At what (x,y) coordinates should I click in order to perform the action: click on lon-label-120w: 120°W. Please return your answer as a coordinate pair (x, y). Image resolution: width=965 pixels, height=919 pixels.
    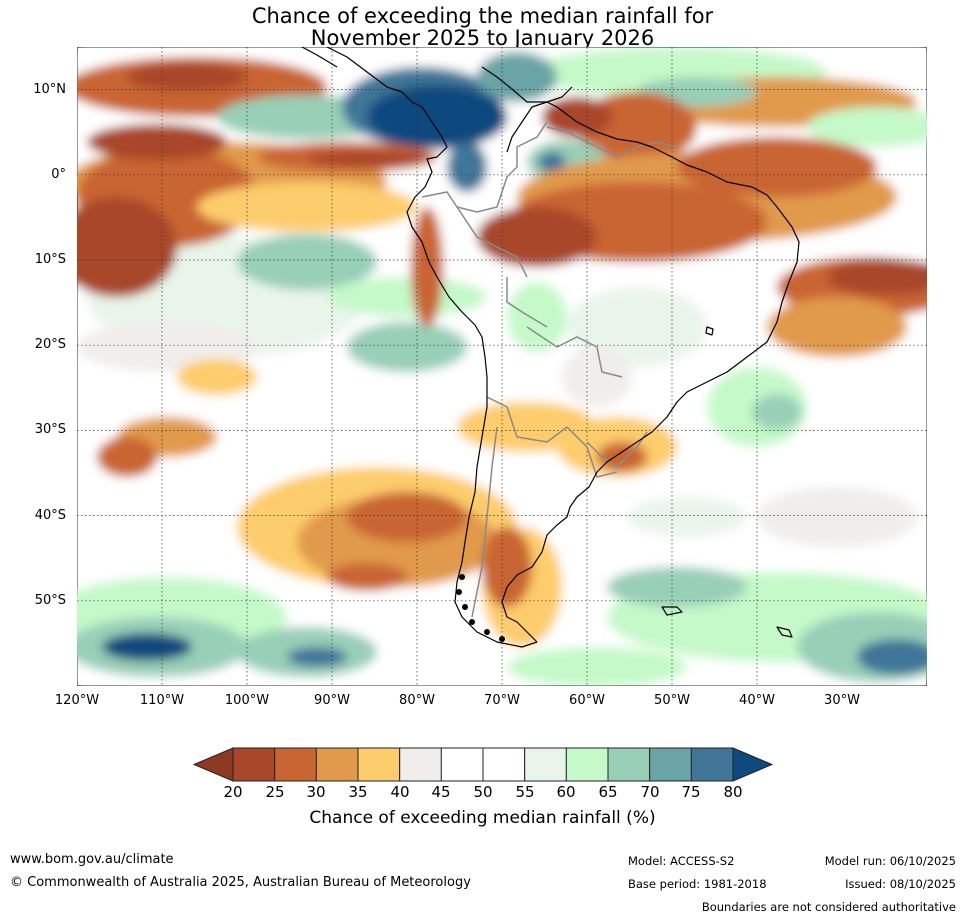
    Looking at the image, I should click on (77, 700).